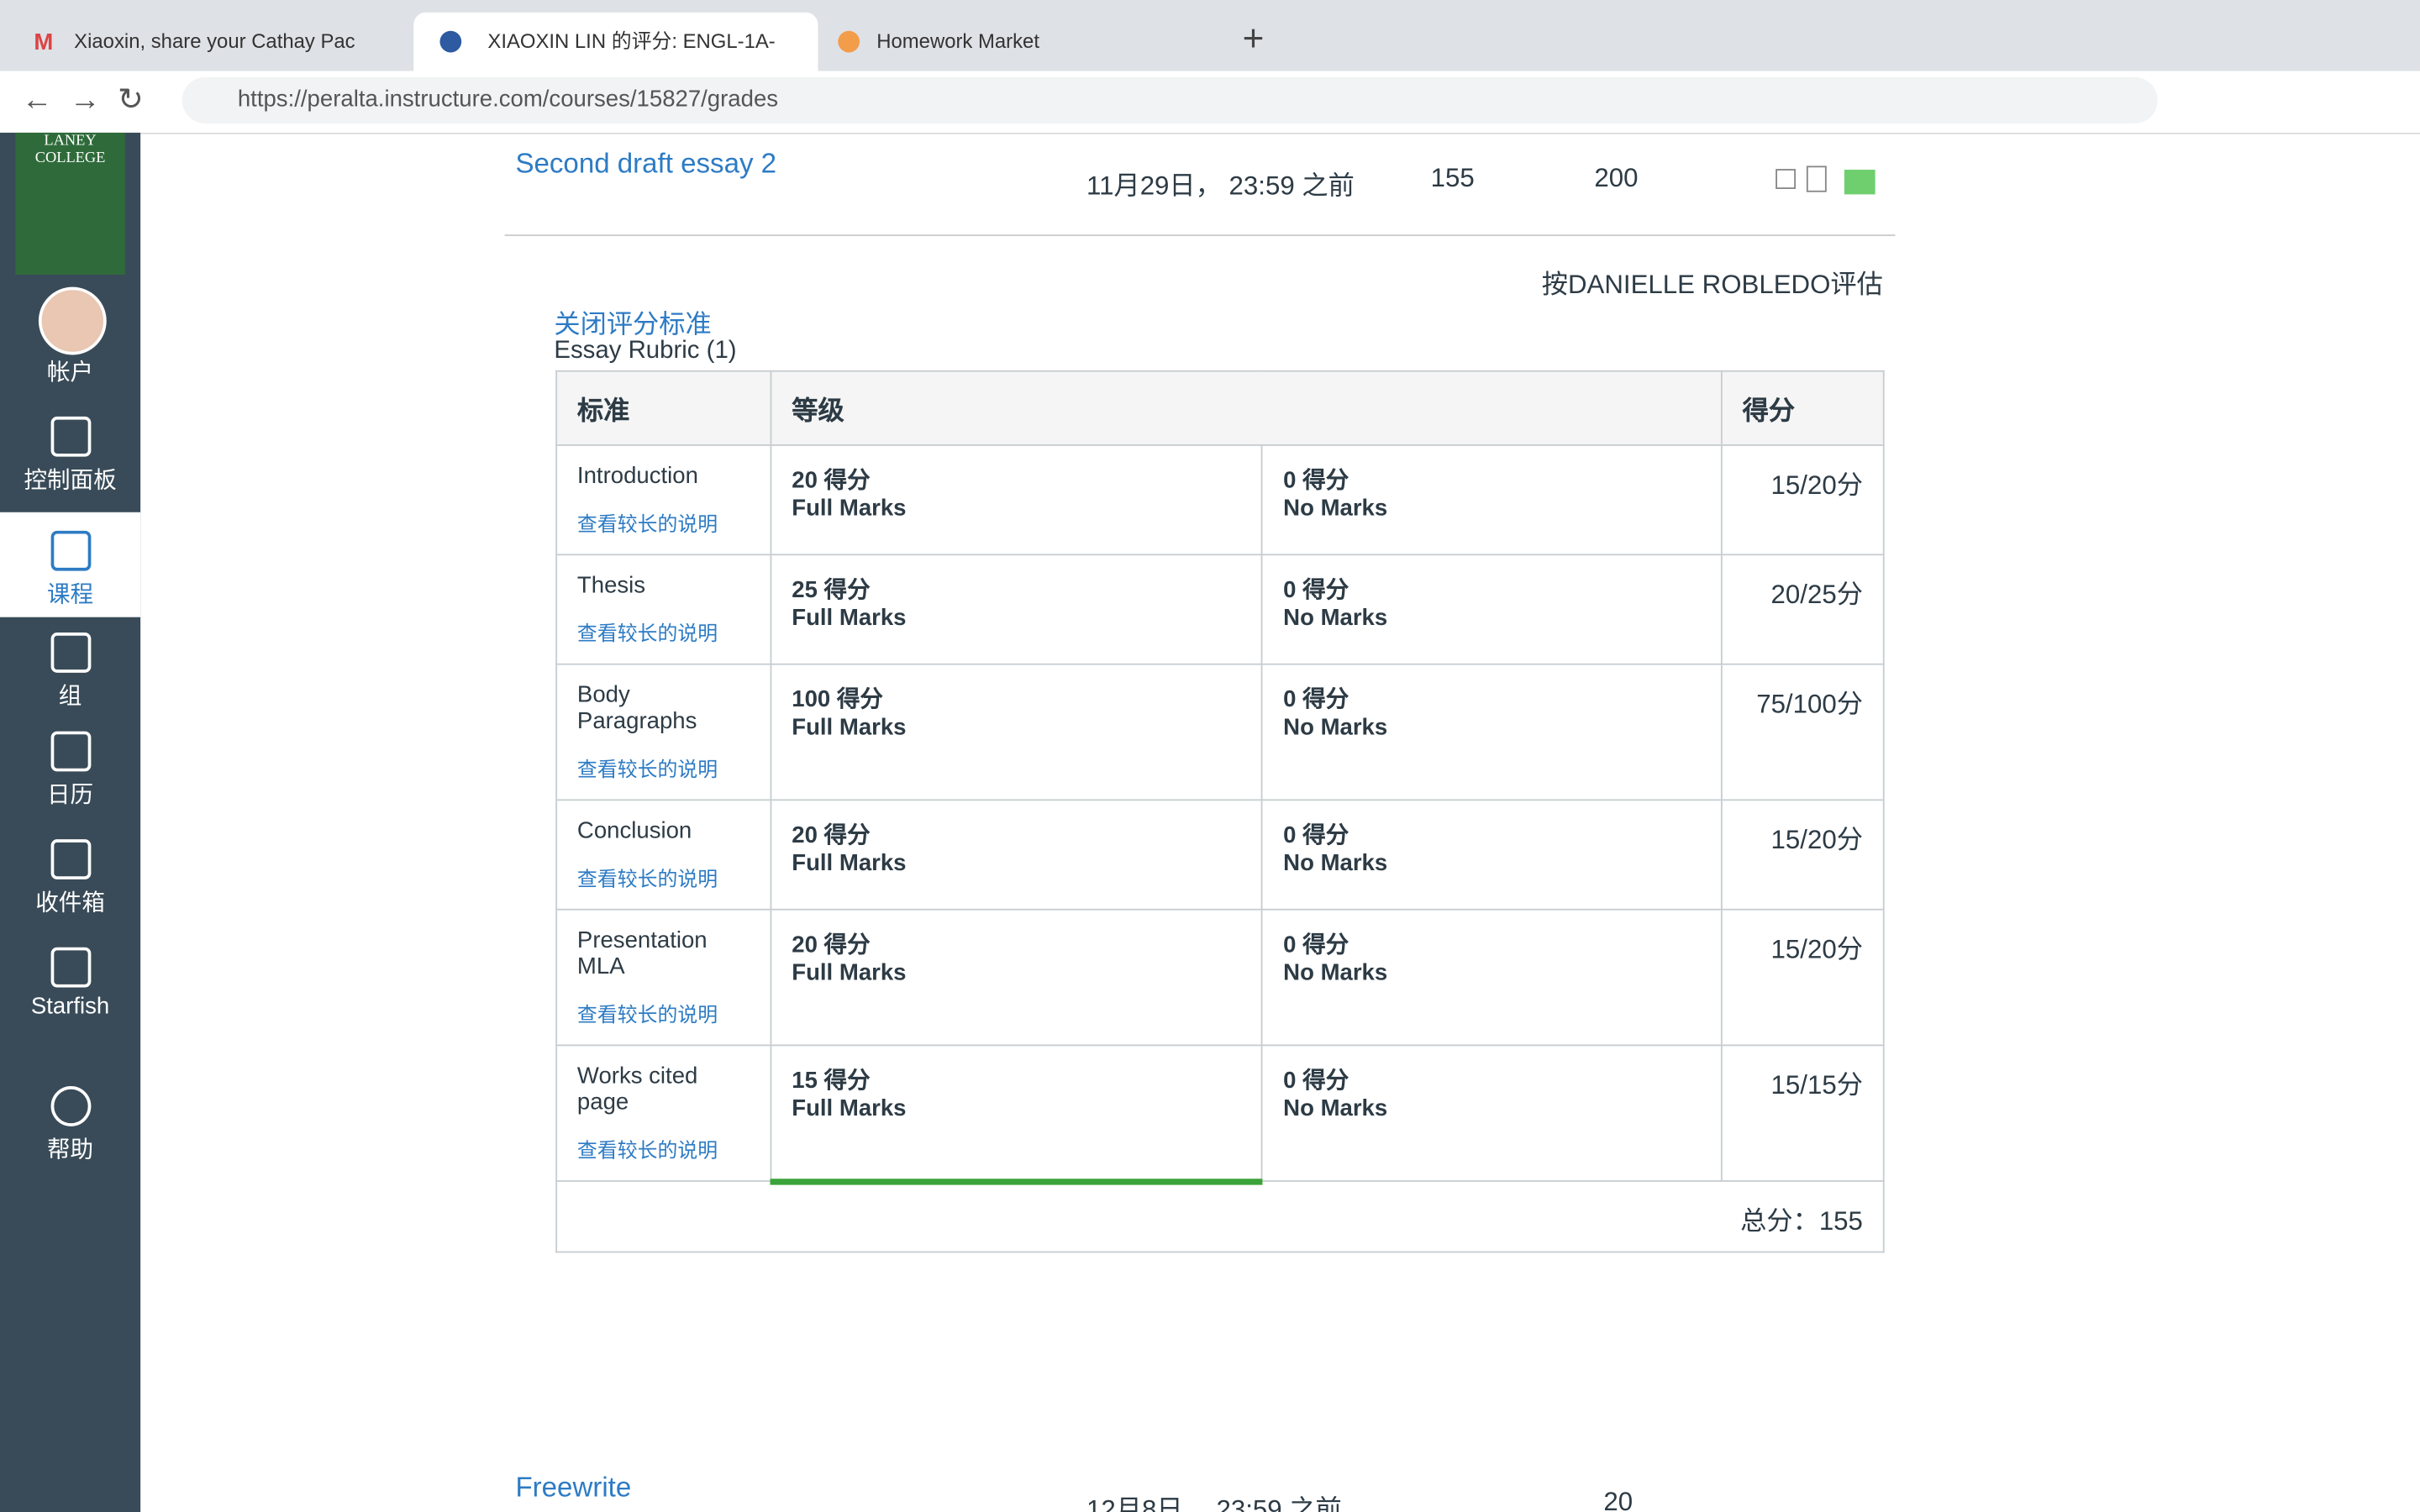  I want to click on nav-item: 组, so click(70, 666).